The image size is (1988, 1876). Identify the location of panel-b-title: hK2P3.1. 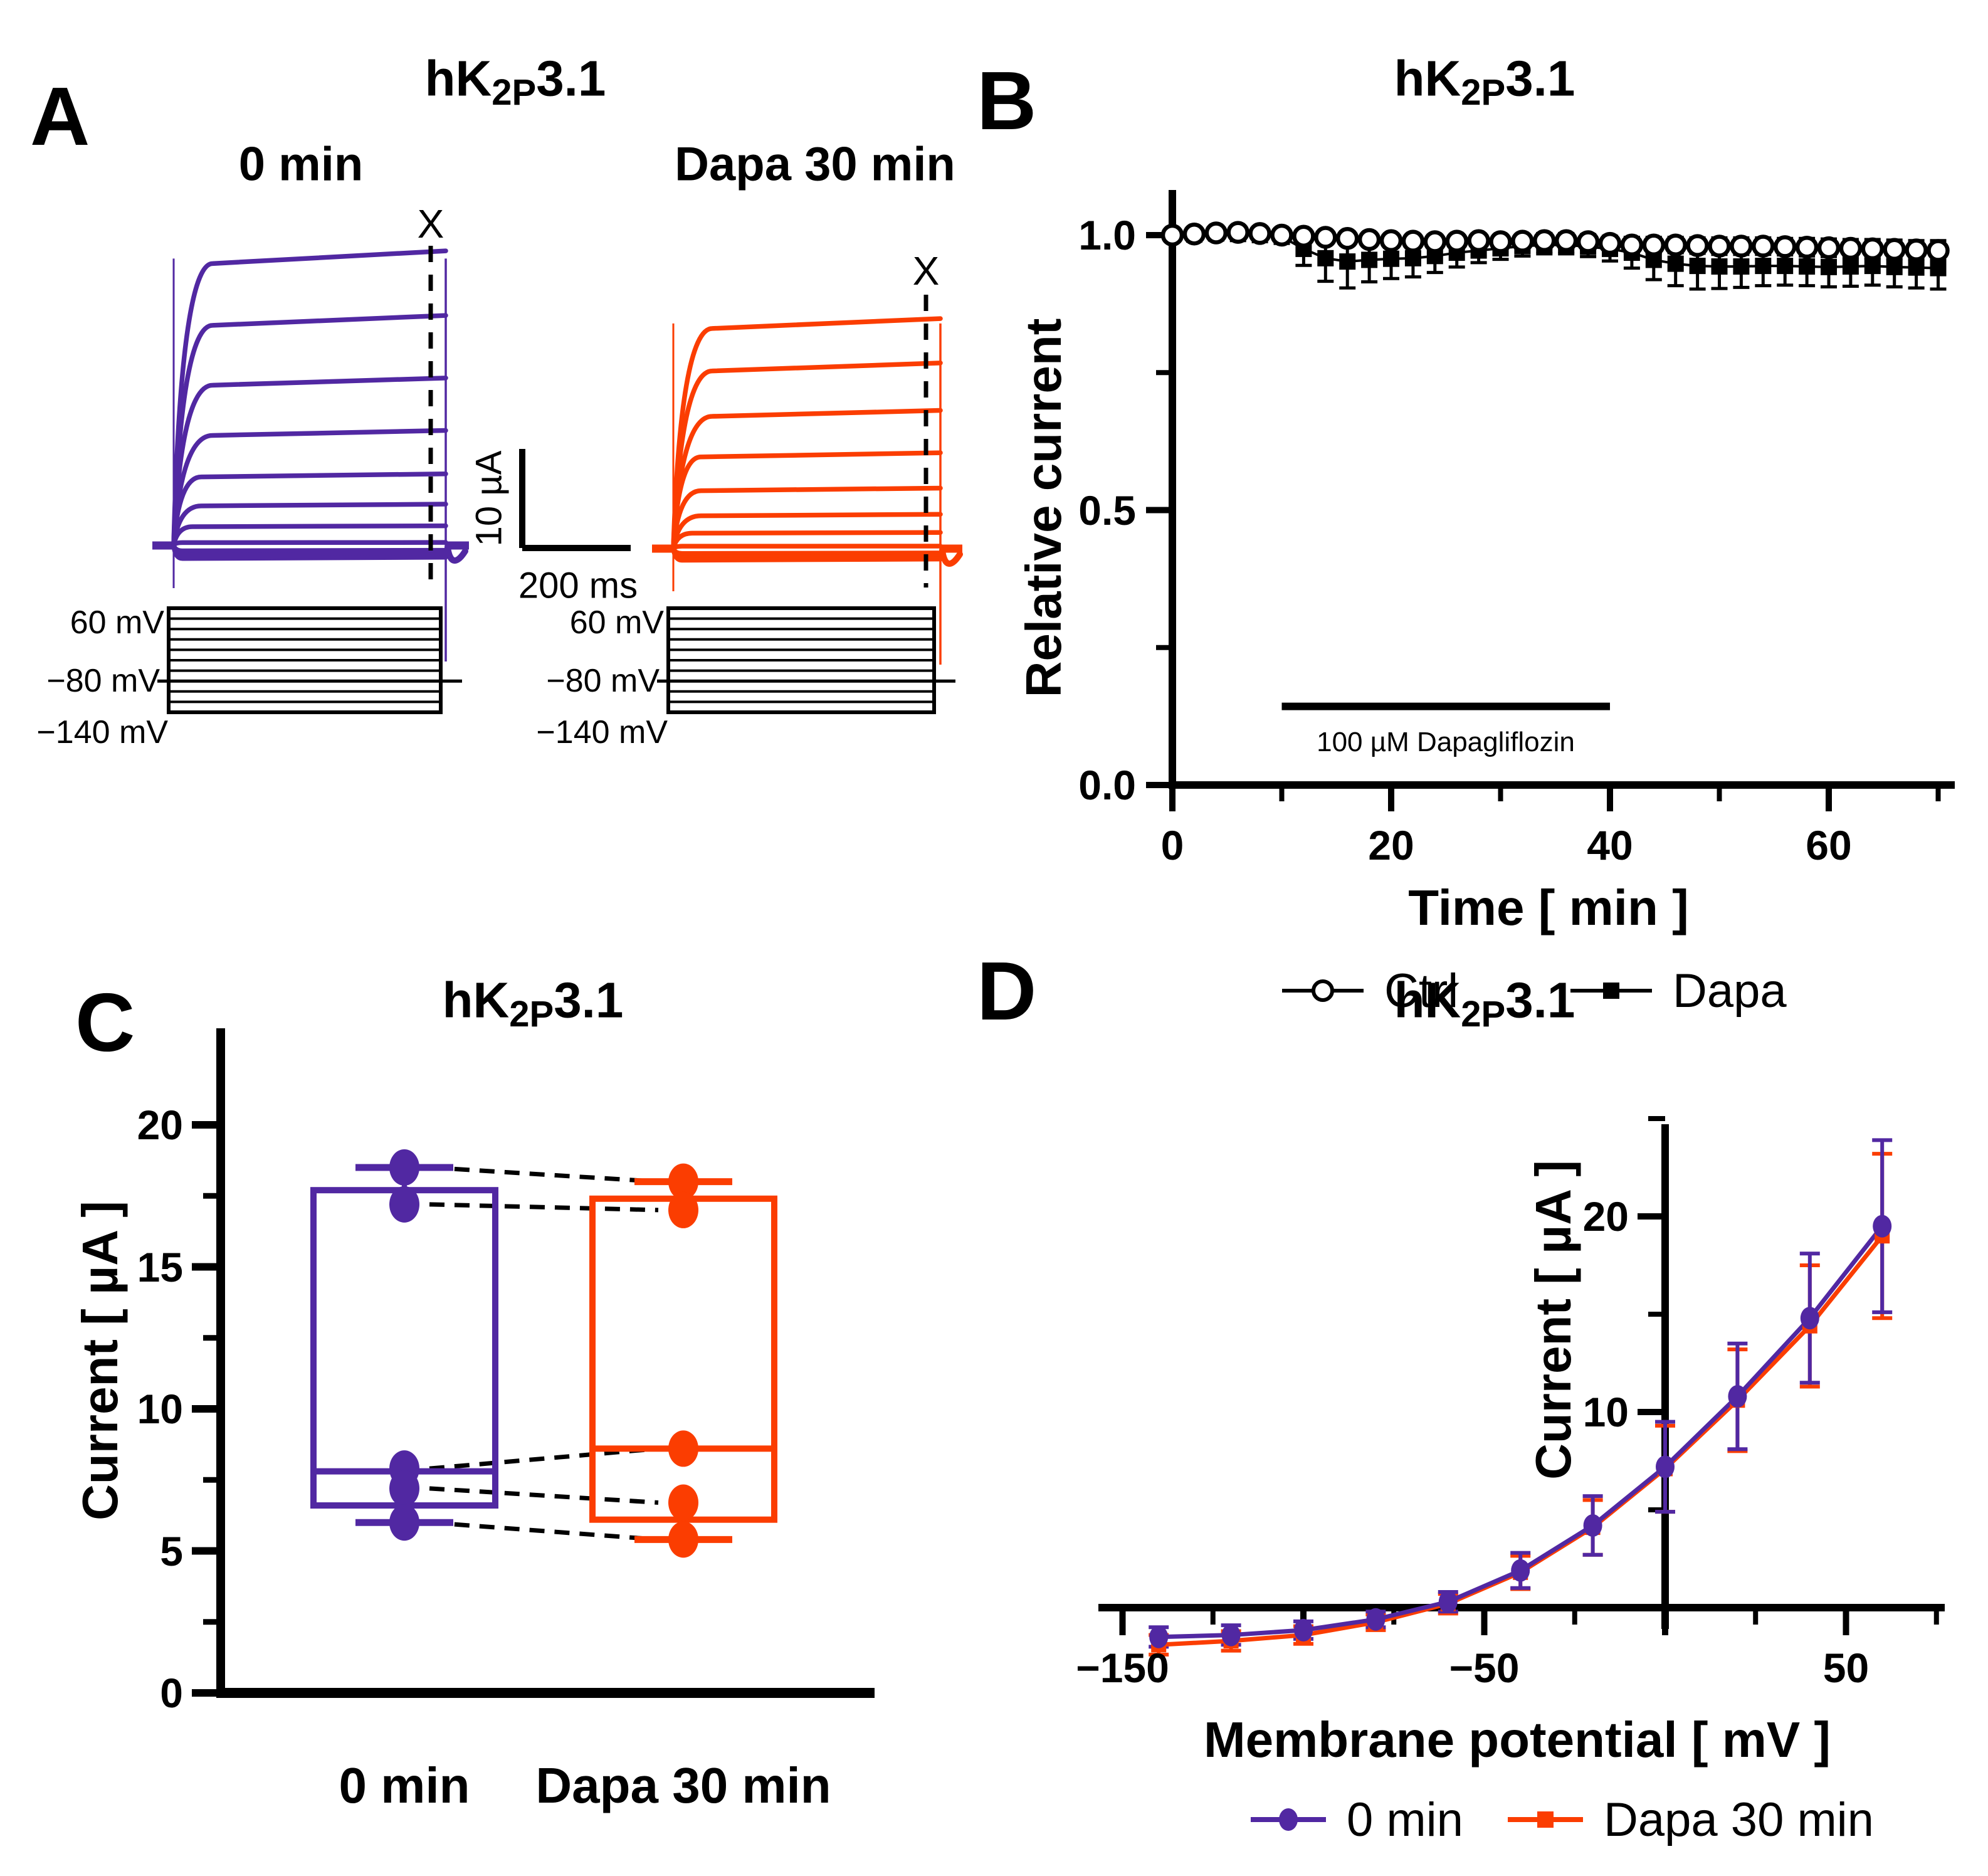
(1484, 81).